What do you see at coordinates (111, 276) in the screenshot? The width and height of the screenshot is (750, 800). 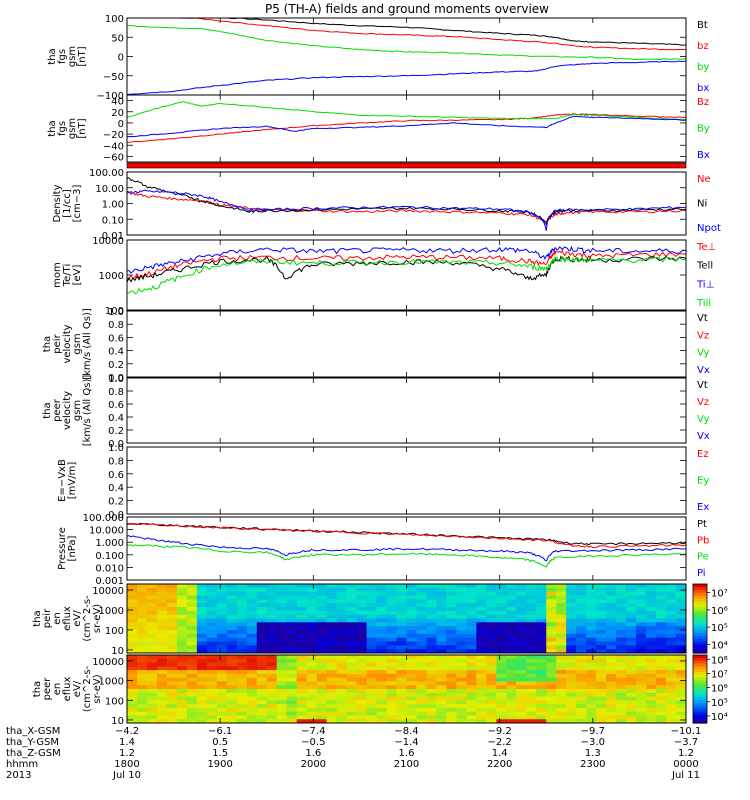 I see `y-tick-label: 1000` at bounding box center [111, 276].